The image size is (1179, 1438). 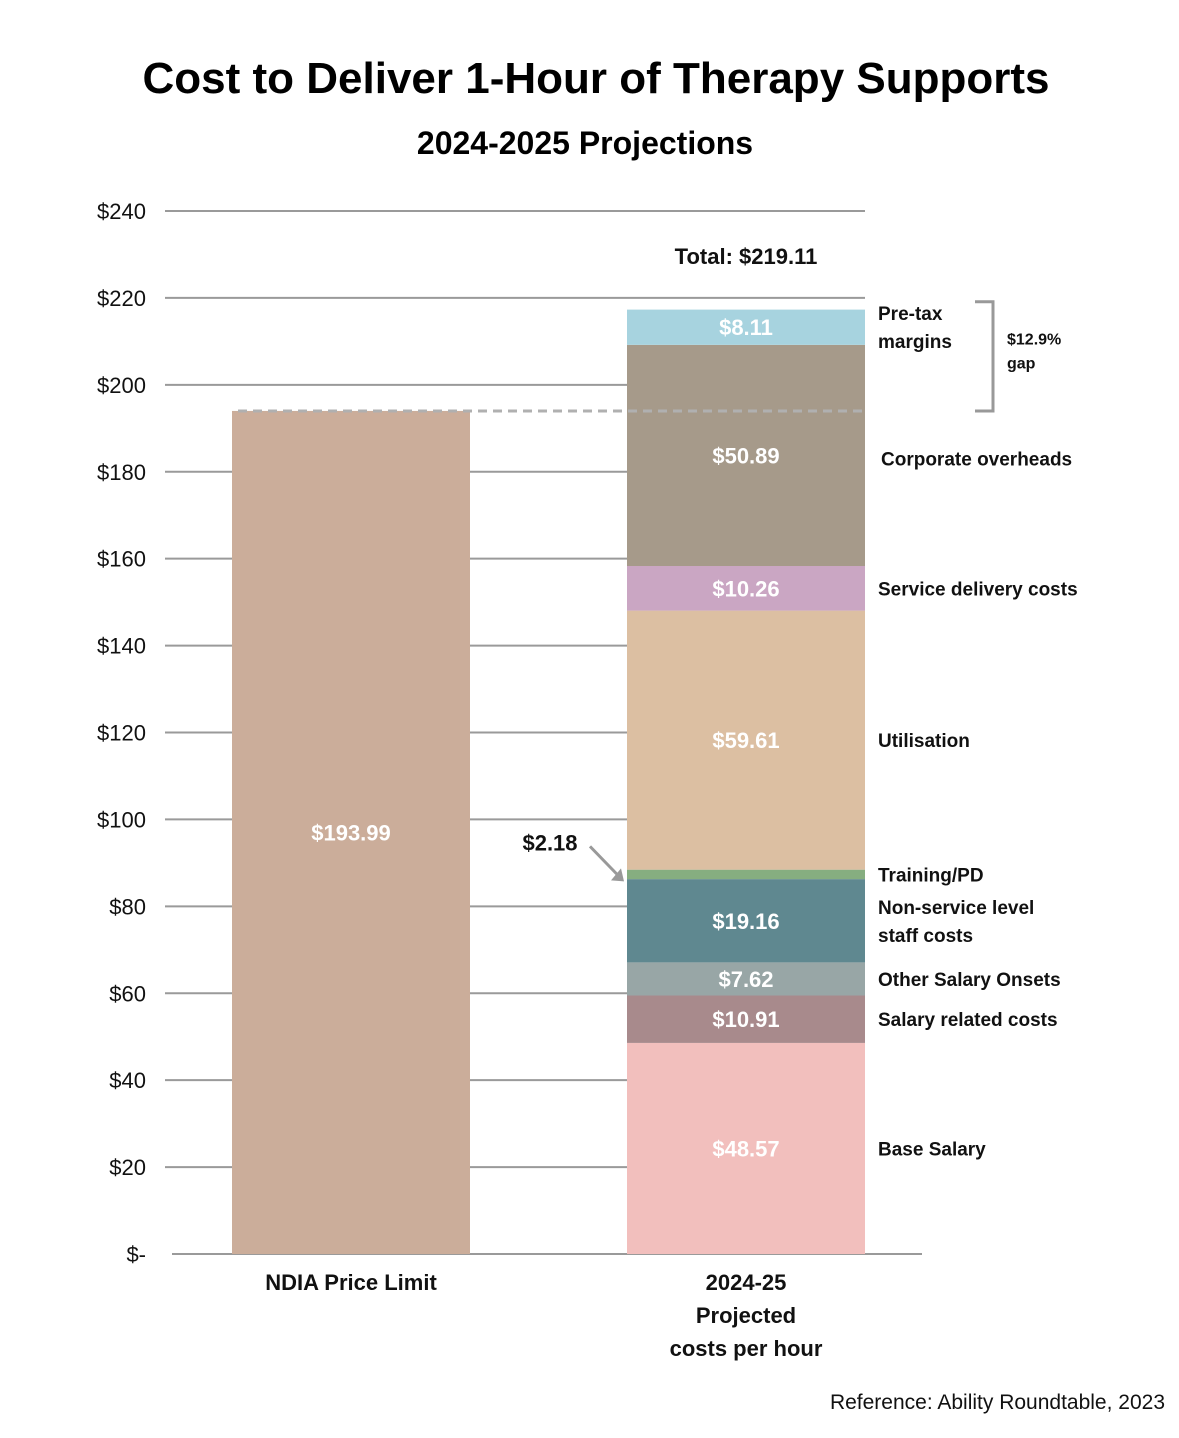 I want to click on segment-name-label: margins, so click(x=915, y=342).